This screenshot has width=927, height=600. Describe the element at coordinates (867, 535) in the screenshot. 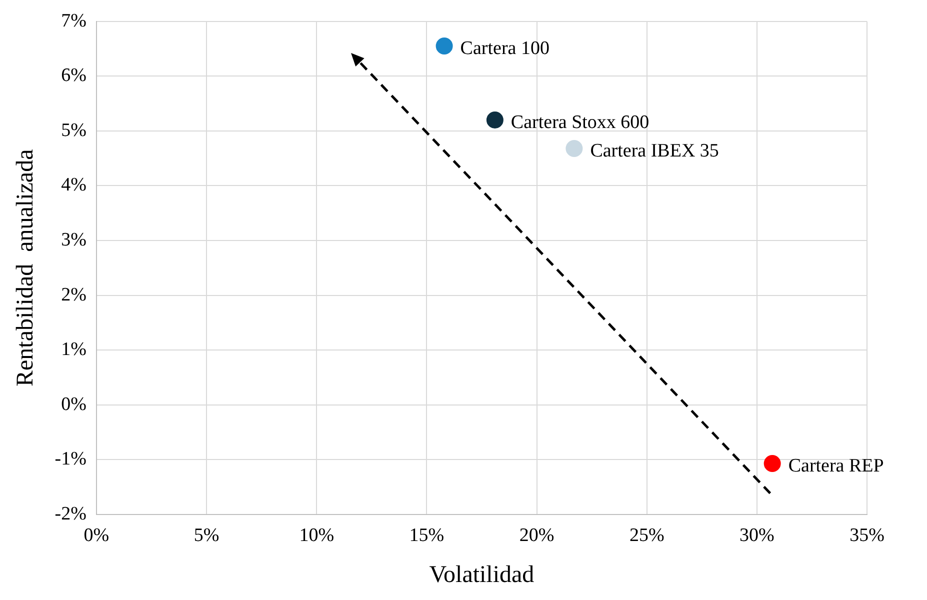

I see `x-tick-label: 35%` at that location.